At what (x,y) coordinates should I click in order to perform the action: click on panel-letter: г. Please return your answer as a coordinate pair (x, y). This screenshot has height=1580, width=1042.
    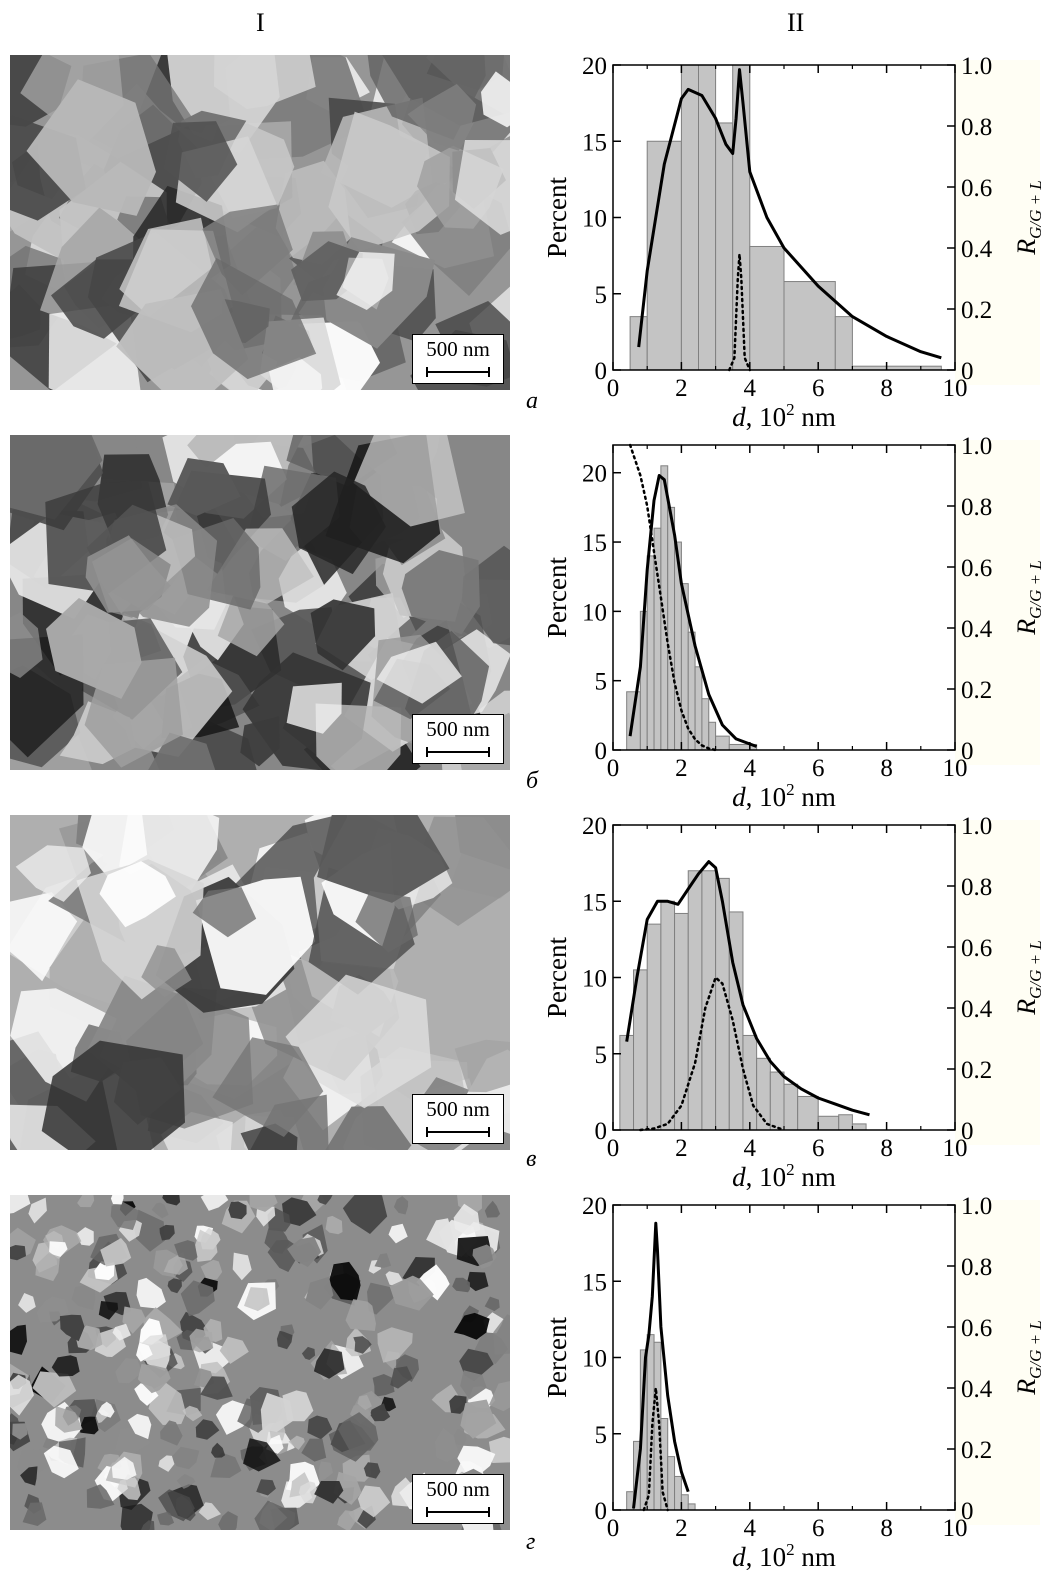
    Looking at the image, I should click on (531, 1542).